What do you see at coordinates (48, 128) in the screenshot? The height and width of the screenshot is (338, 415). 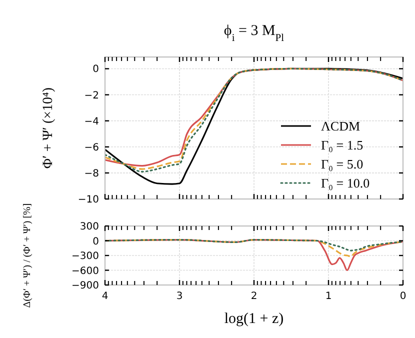 I see `y-axis-title: Φ′ + Ψ′ (×10⁴)` at bounding box center [48, 128].